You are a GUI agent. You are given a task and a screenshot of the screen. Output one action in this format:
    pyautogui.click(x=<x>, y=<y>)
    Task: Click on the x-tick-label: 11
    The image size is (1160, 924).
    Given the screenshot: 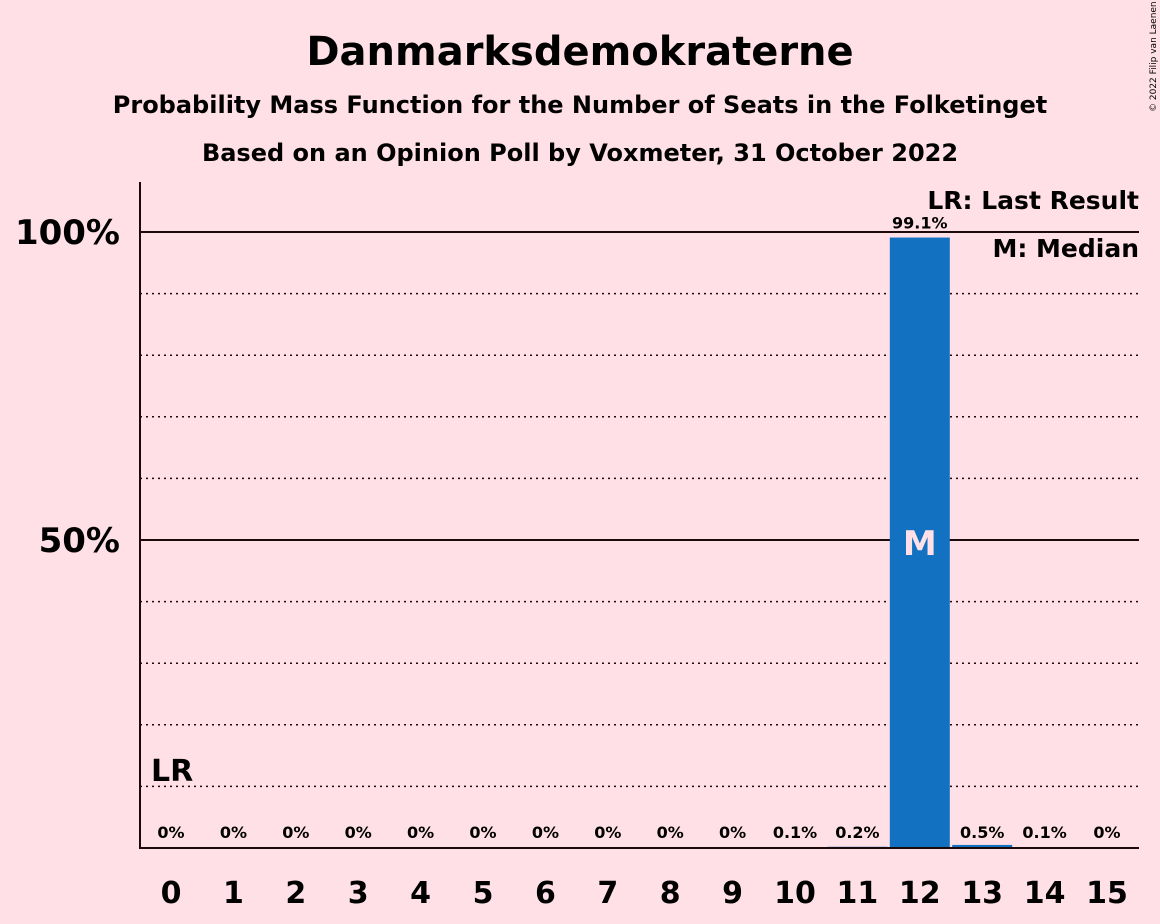 What is the action you would take?
    pyautogui.click(x=858, y=893)
    